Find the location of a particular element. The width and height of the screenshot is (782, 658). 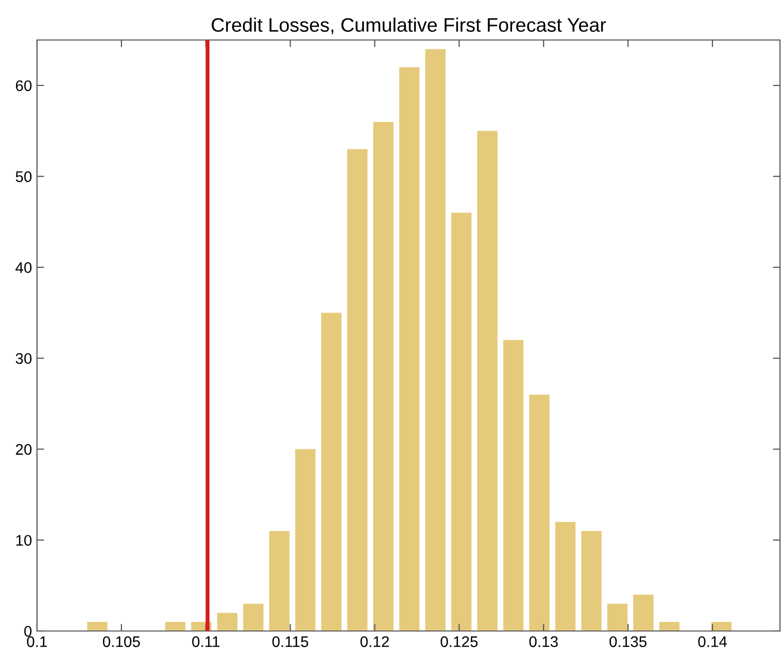

y-tick-label: 40 is located at coordinates (24, 267).